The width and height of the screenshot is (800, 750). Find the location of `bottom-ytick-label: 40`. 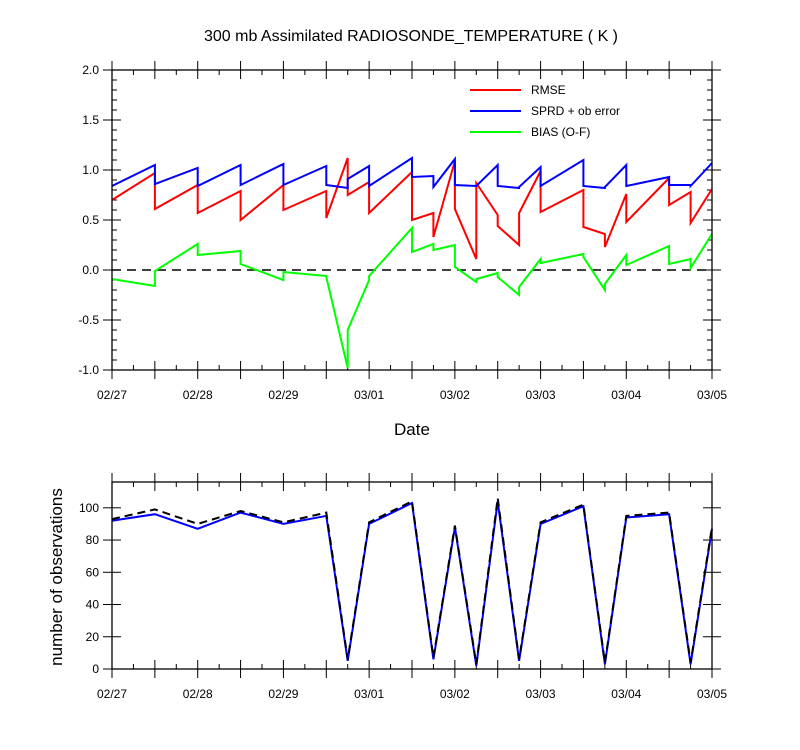

bottom-ytick-label: 40 is located at coordinates (93, 605).